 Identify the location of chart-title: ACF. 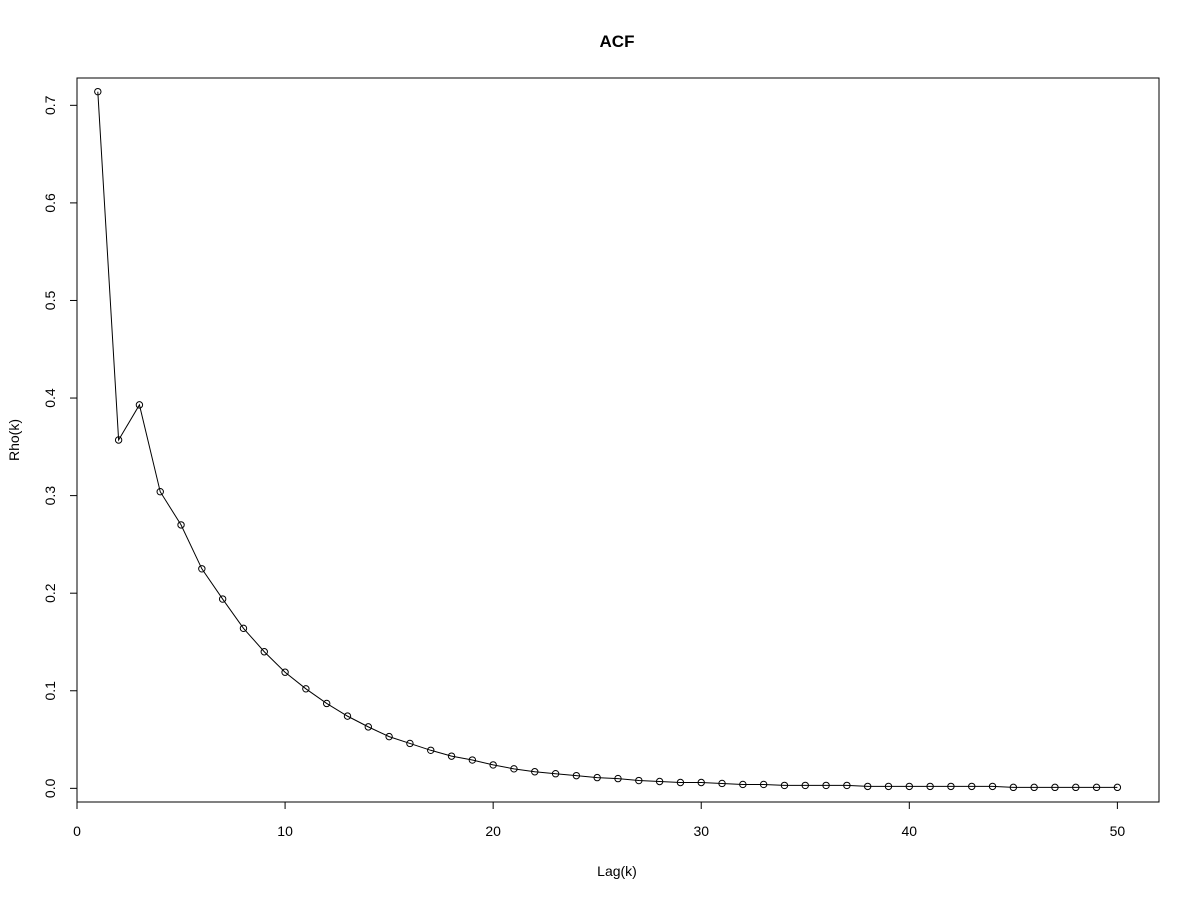
(617, 41).